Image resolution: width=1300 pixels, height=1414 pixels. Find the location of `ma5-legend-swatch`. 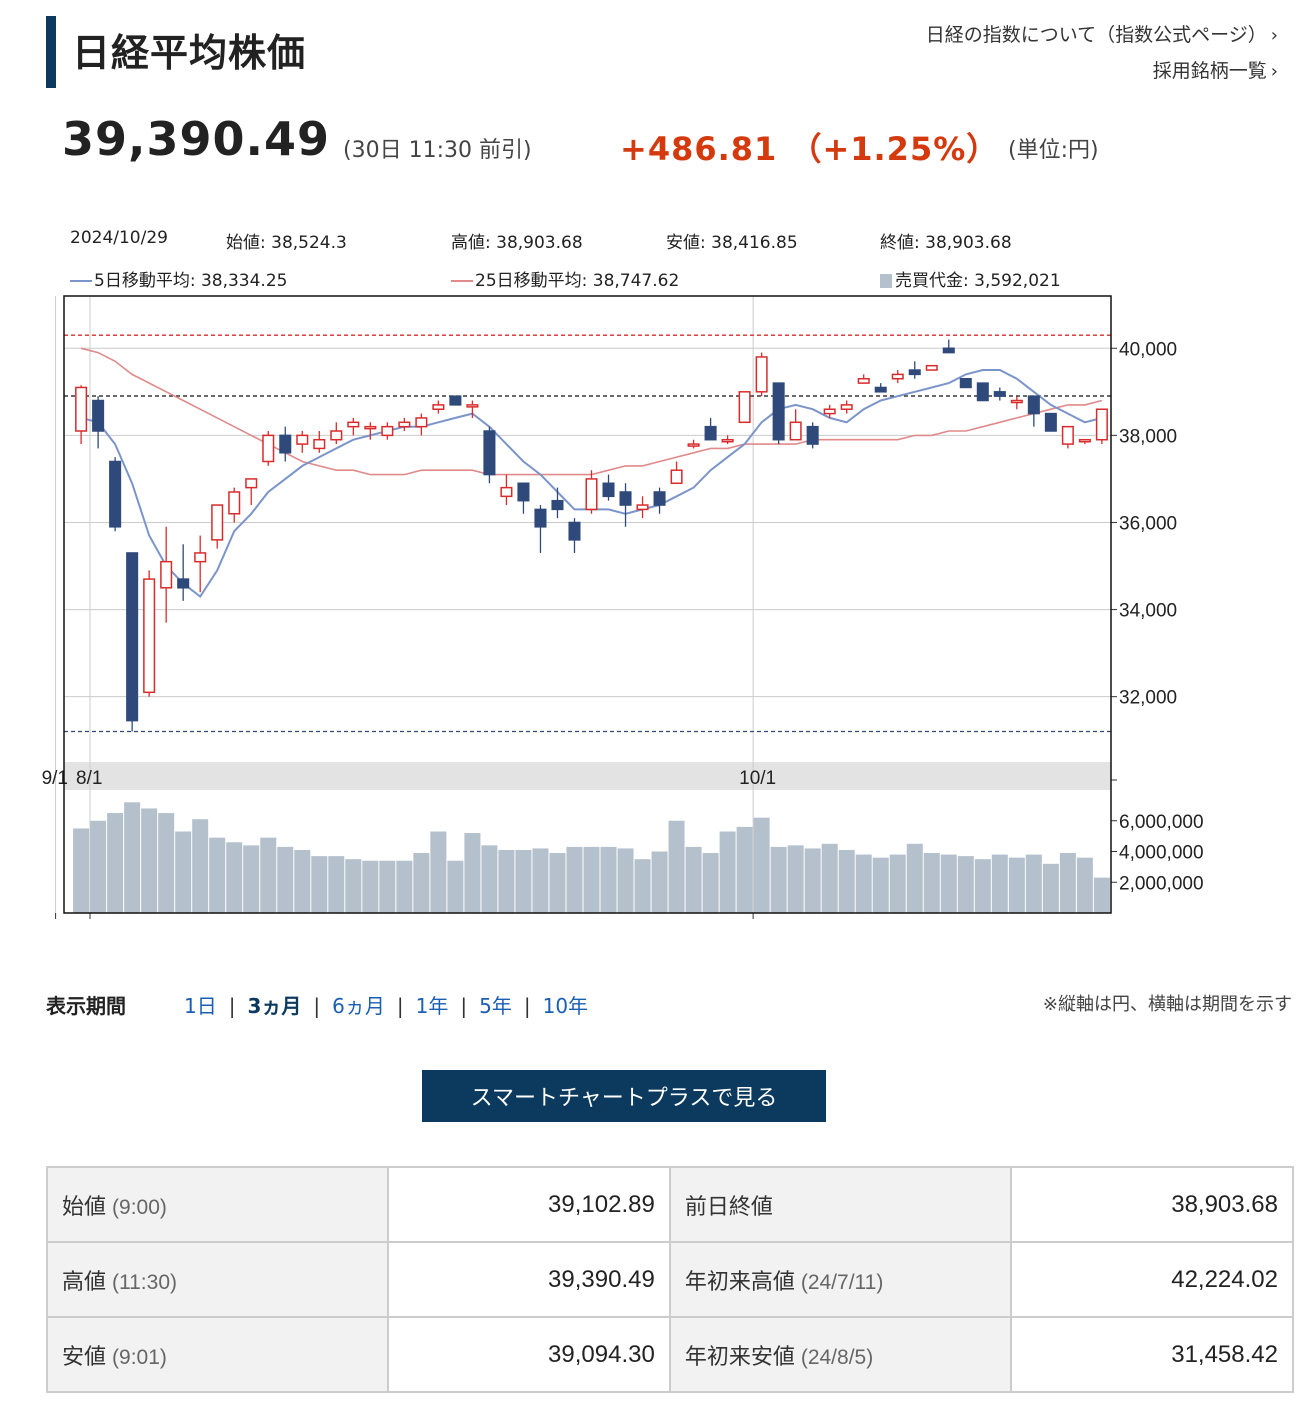

ma5-legend-swatch is located at coordinates (81, 281).